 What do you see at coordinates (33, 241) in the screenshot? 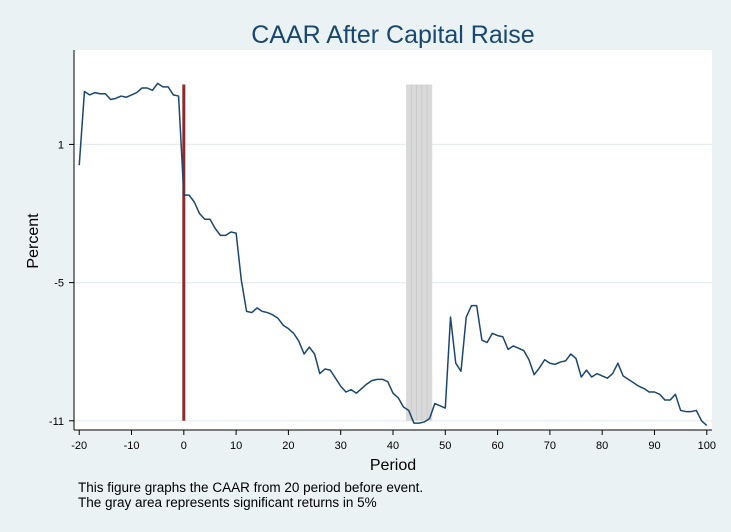
I see `y-axis-label: Percent` at bounding box center [33, 241].